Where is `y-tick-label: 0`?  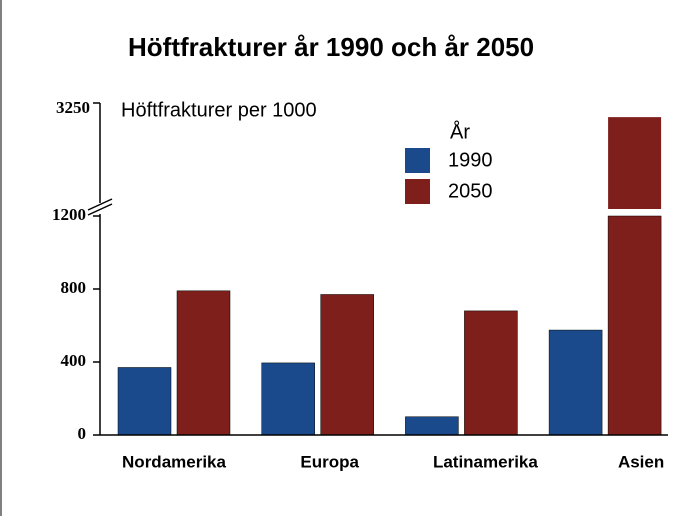
y-tick-label: 0 is located at coordinates (82, 433).